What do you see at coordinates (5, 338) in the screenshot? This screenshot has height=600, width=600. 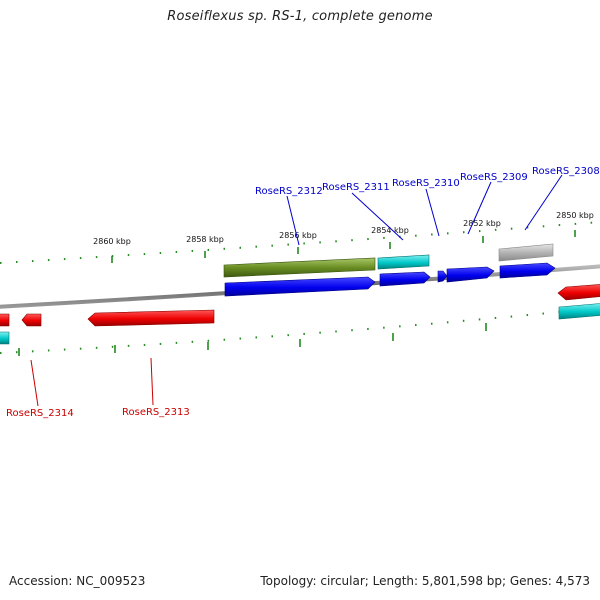 I see `cyan-feature-left-edge` at bounding box center [5, 338].